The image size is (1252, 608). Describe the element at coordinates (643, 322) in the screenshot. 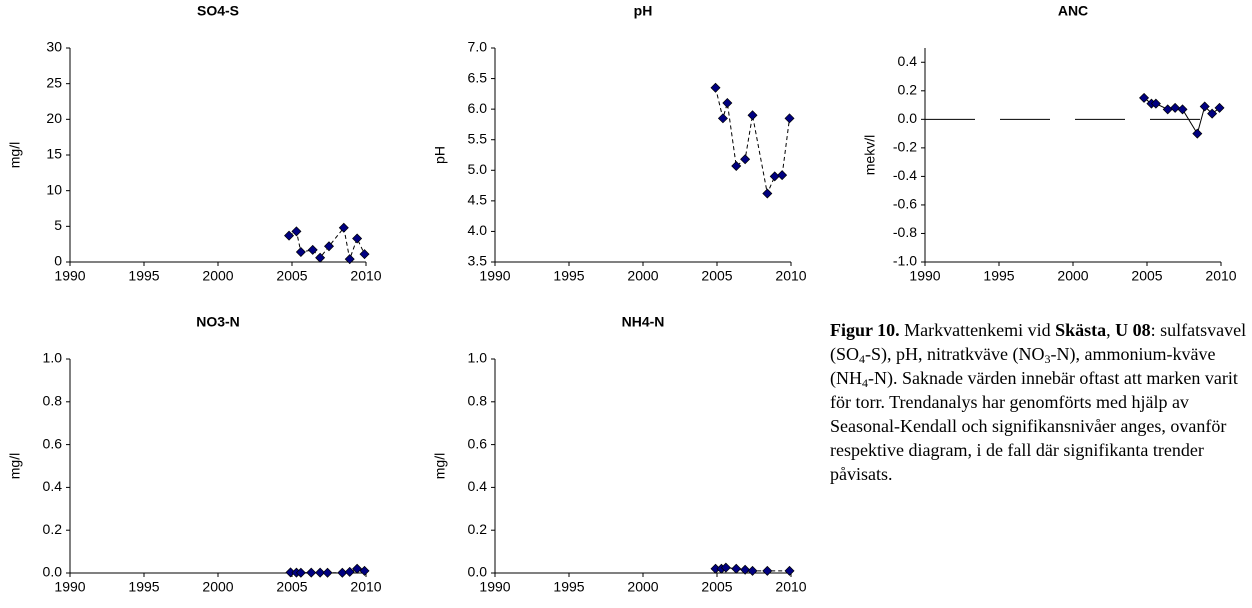

I see `chart-title: NH4-N` at that location.